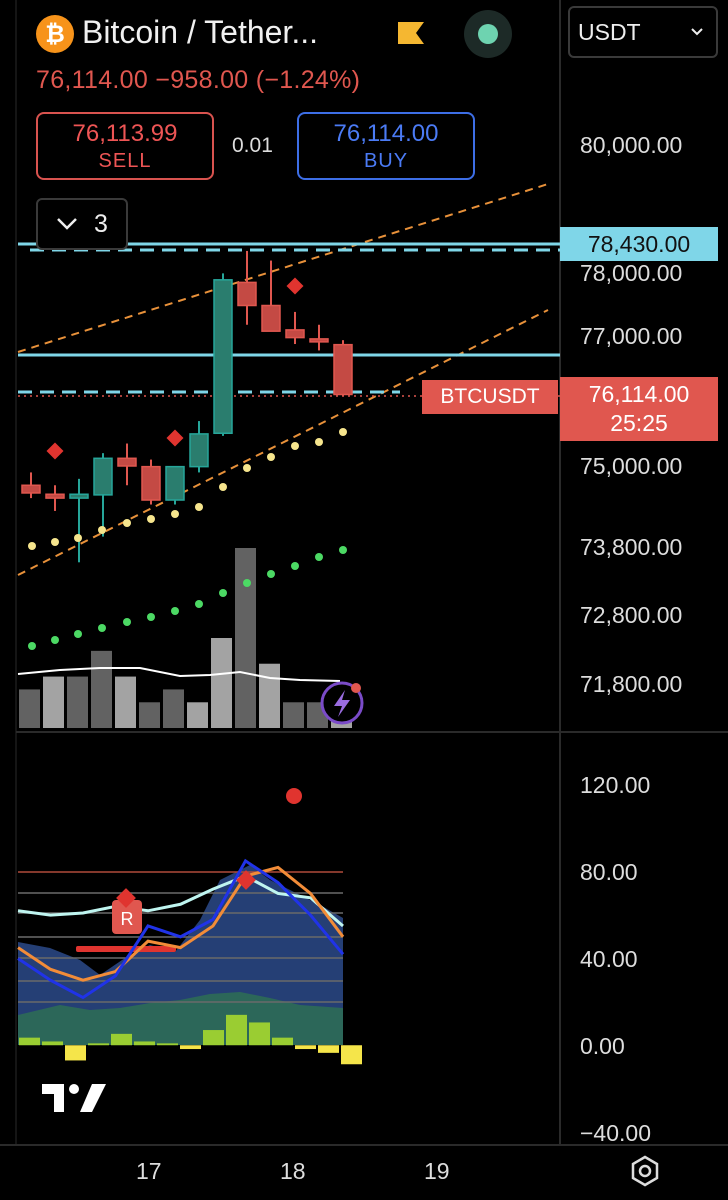 This screenshot has height=1200, width=728. What do you see at coordinates (125, 133) in the screenshot?
I see `sell-price: 76,113.99` at bounding box center [125, 133].